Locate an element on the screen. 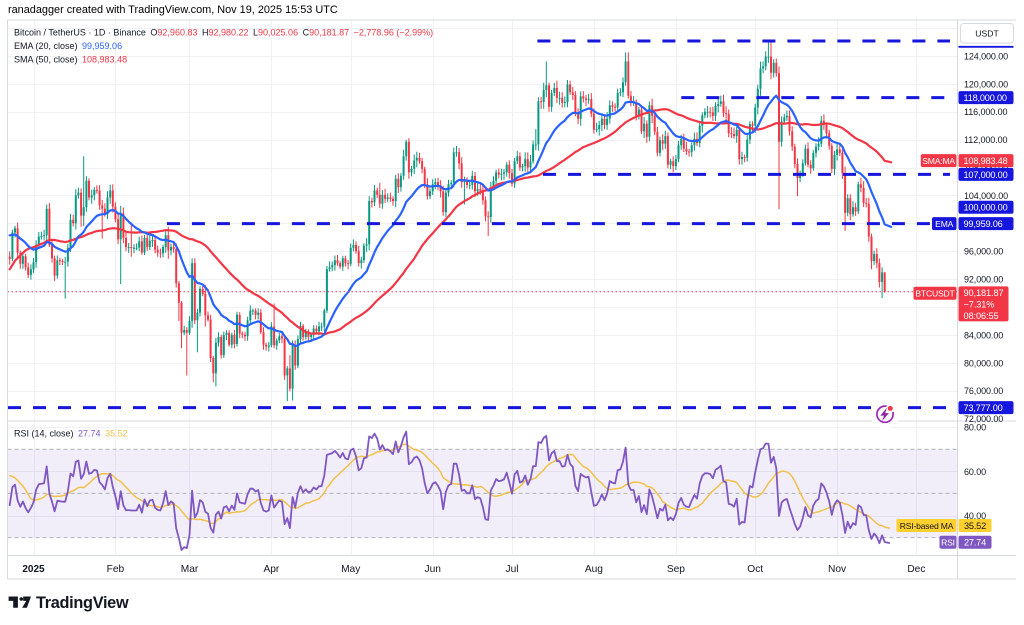 The height and width of the screenshot is (625, 1024). svg-text: 90,181.87 is located at coordinates (984, 293).